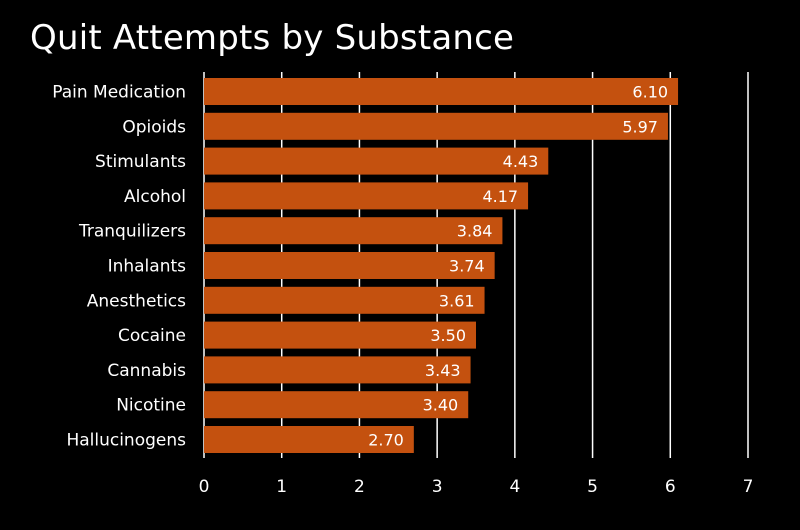 The width and height of the screenshot is (800, 530). What do you see at coordinates (336, 405) in the screenshot?
I see `bar-nicotine` at bounding box center [336, 405].